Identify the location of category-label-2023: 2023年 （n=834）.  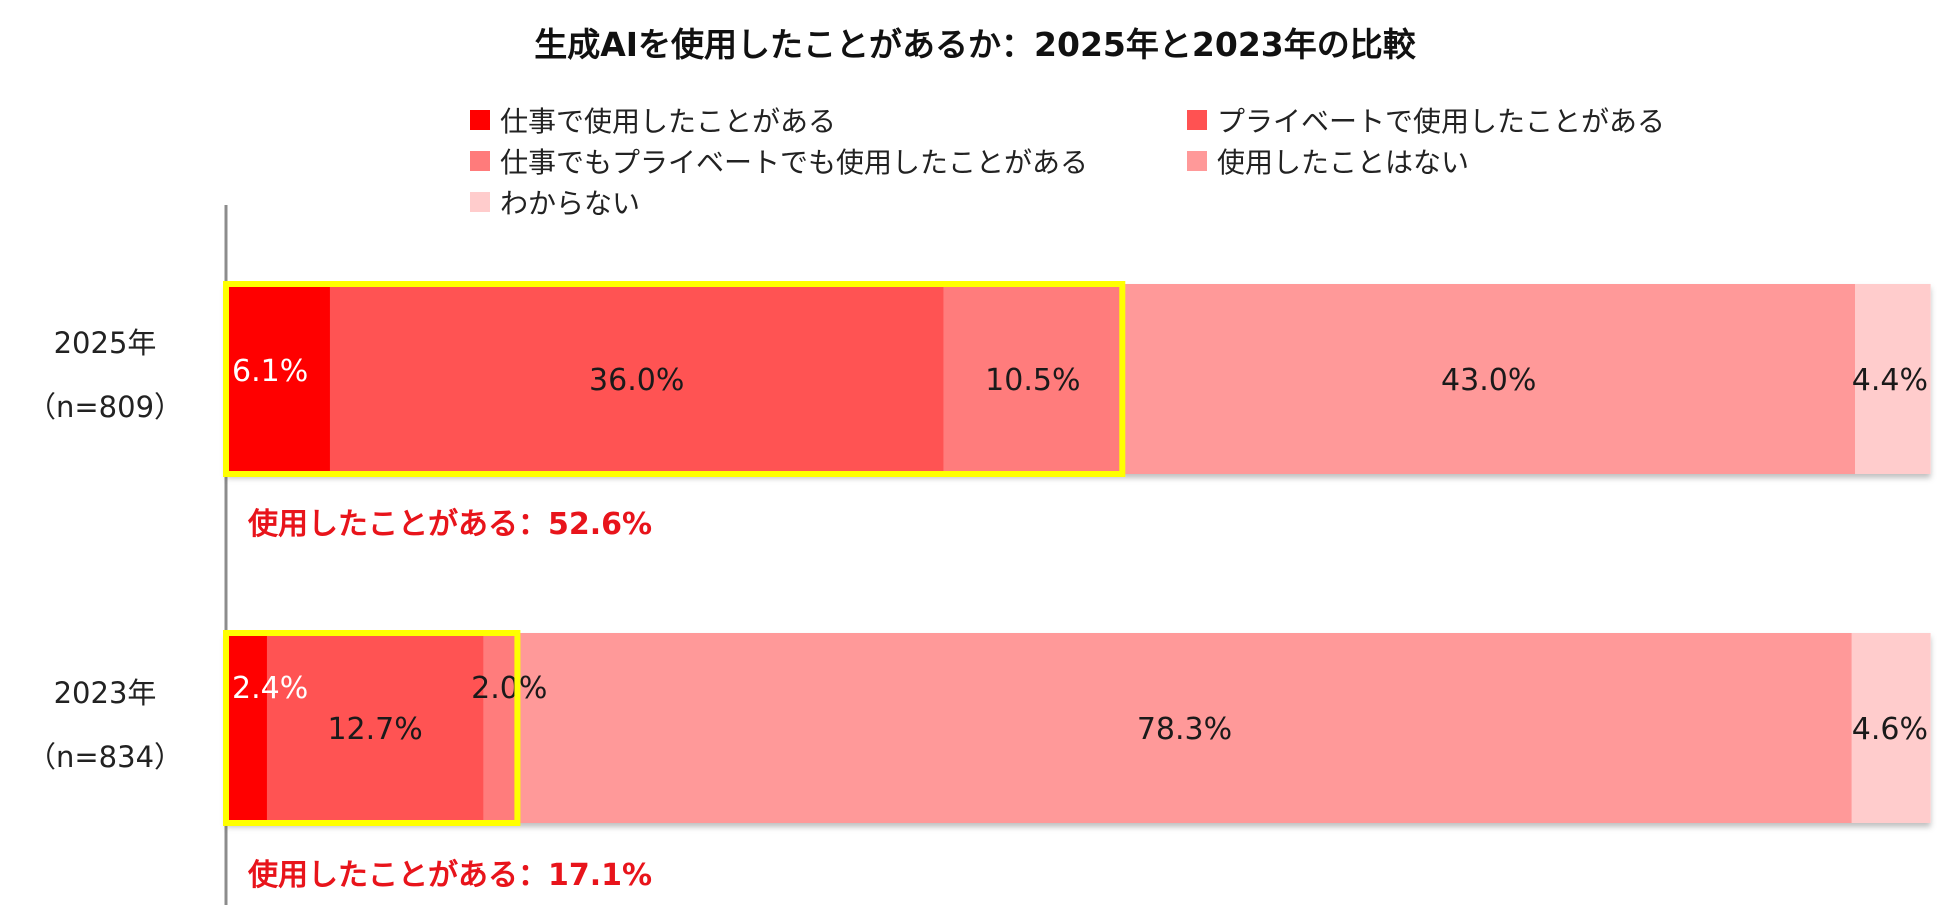
(105, 725).